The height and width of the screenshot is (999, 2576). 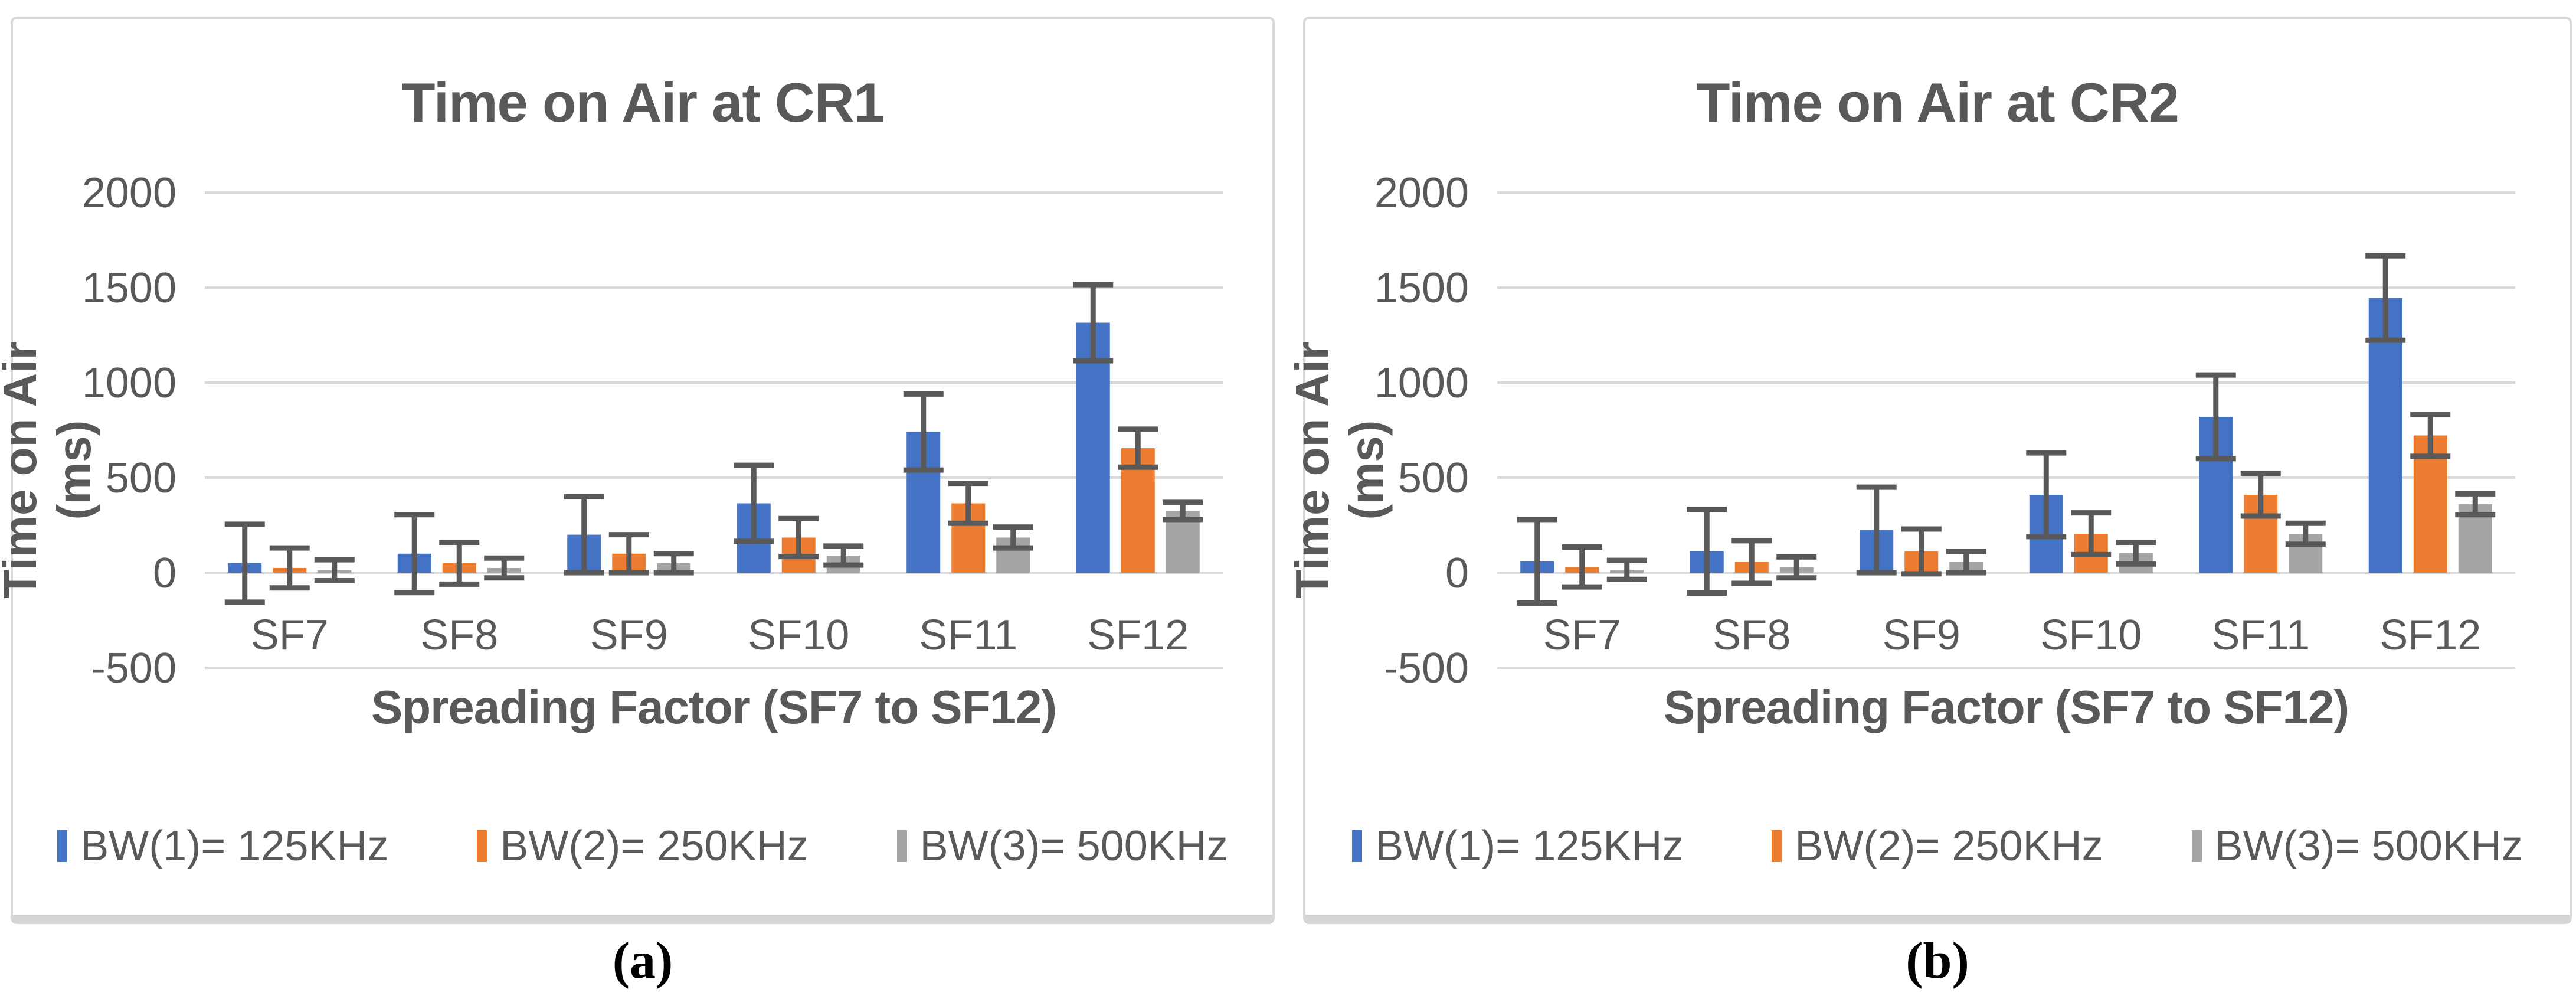 What do you see at coordinates (2006, 707) in the screenshot?
I see `x-axis-title-cr2: Spreading Factor (SF7 to SF12)` at bounding box center [2006, 707].